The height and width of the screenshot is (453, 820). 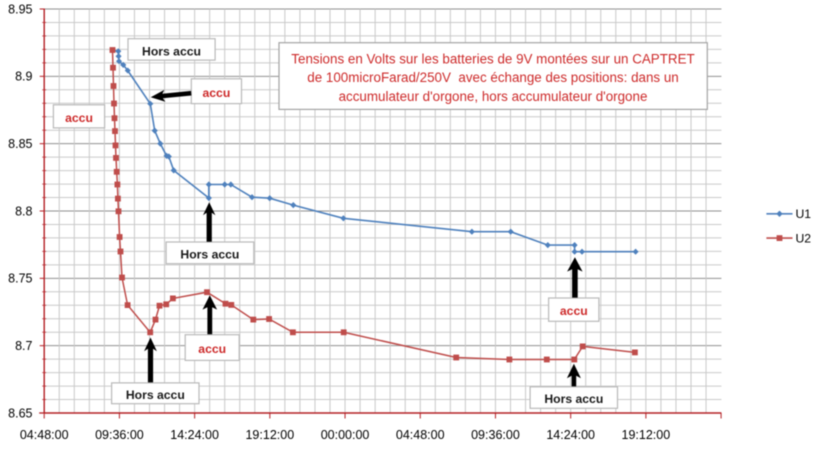 I want to click on svg-text: 8.8, so click(x=23, y=211).